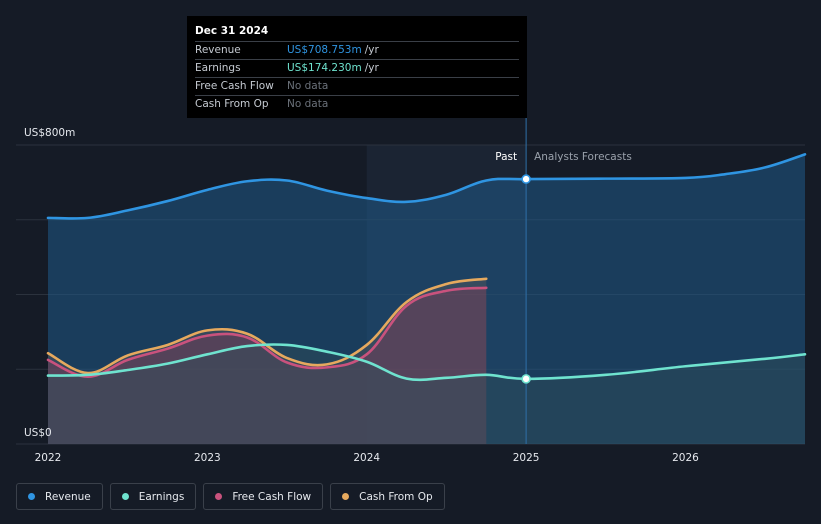 The image size is (821, 524). I want to click on y-tick-label-0: US$0, so click(38, 433).